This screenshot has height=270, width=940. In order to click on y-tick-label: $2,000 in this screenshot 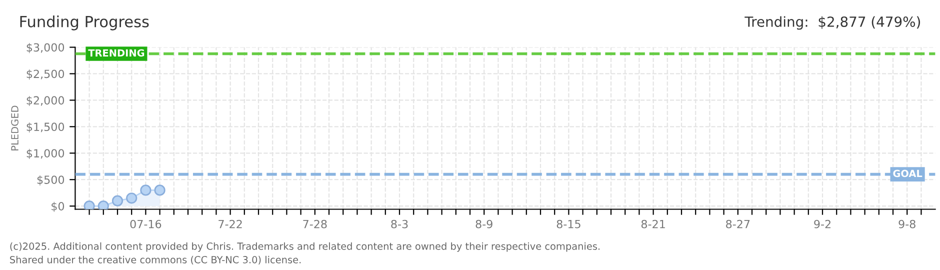, I will do `click(45, 101)`.